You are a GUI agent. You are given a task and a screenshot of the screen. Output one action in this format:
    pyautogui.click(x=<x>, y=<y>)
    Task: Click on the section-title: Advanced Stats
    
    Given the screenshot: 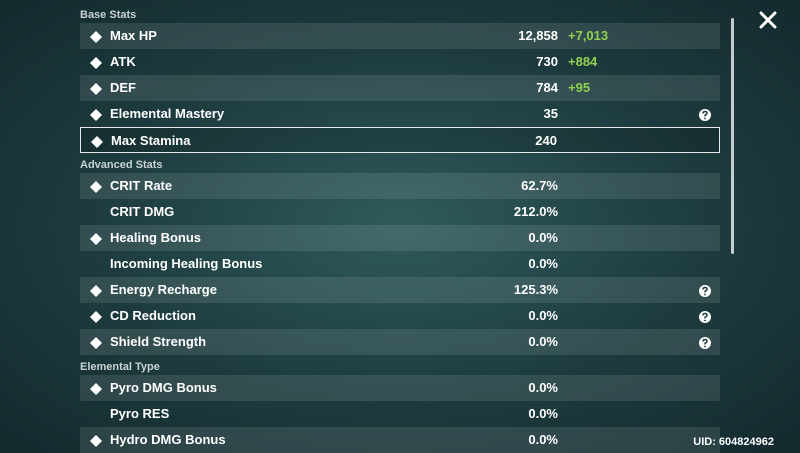 What is the action you would take?
    pyautogui.click(x=121, y=165)
    